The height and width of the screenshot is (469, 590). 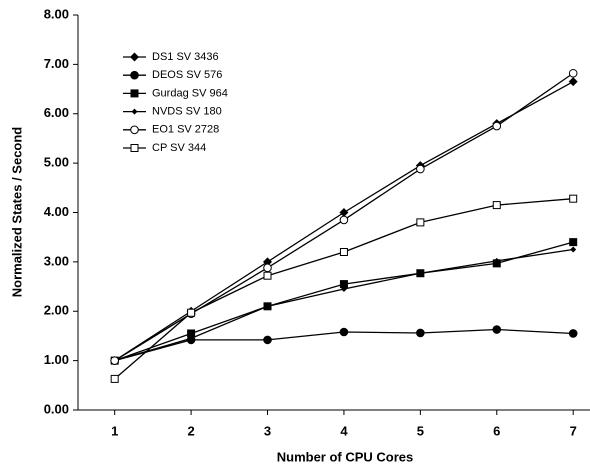 What do you see at coordinates (185, 57) in the screenshot?
I see `legend-label: DS1 SV 3436` at bounding box center [185, 57].